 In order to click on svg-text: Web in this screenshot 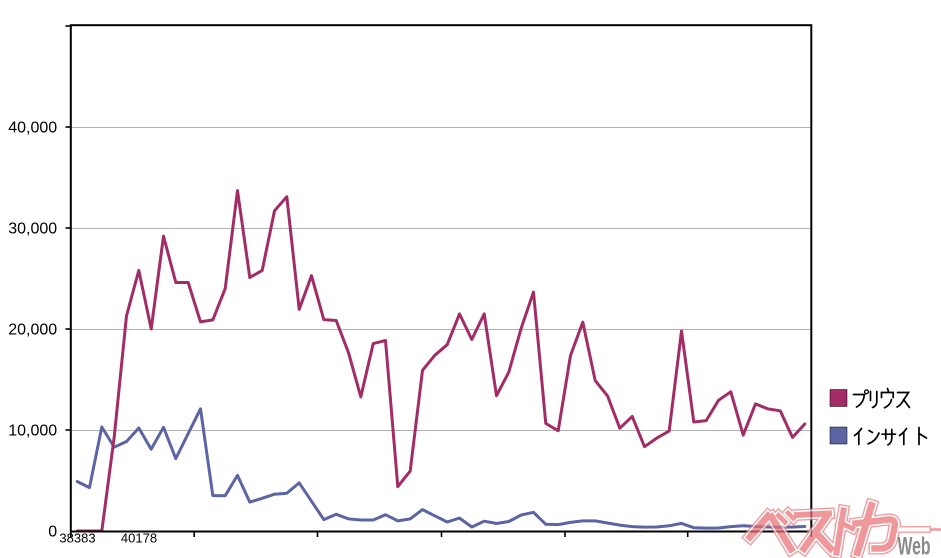, I will do `click(914, 545)`.